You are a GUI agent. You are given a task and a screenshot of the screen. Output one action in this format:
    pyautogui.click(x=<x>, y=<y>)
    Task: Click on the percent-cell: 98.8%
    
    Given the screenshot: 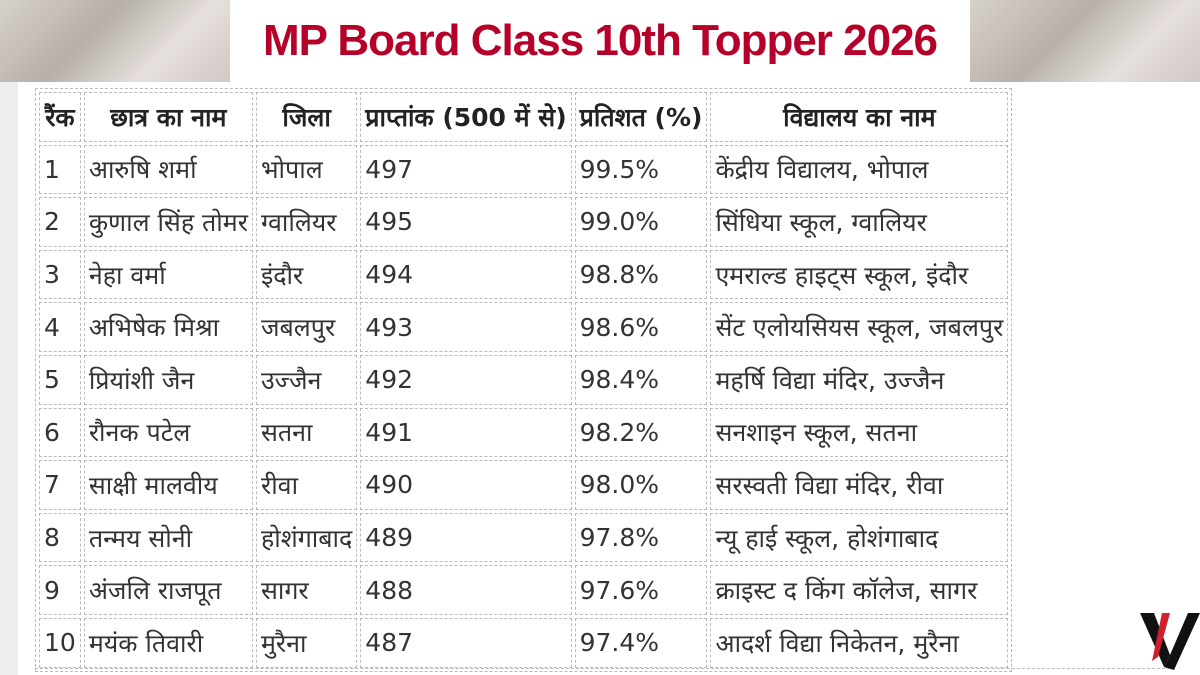 What is the action you would take?
    pyautogui.click(x=641, y=274)
    